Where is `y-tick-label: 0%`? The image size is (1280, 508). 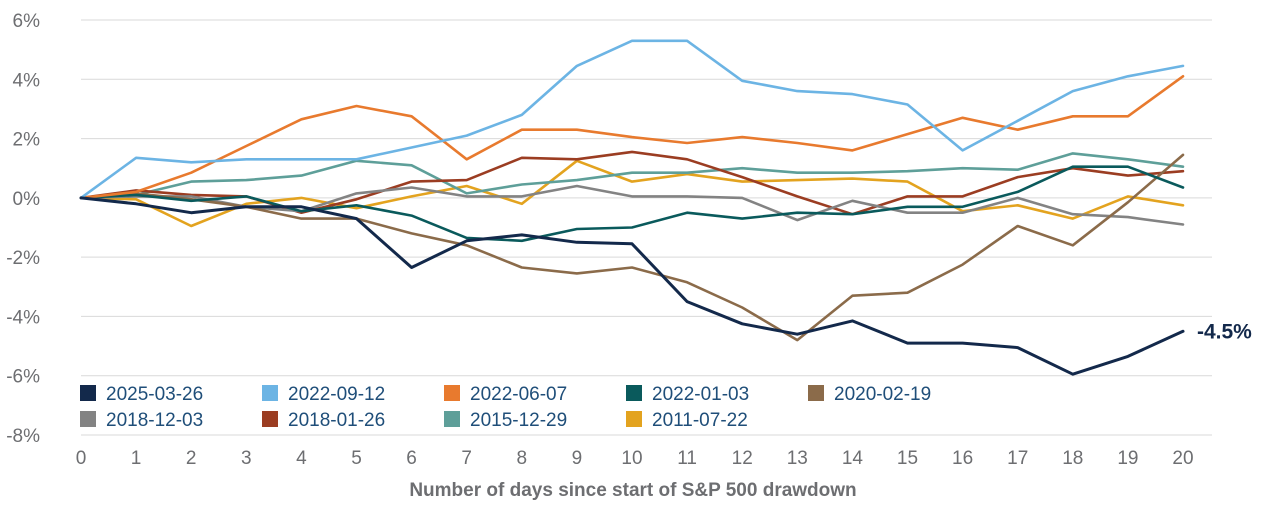 y-tick-label: 0% is located at coordinates (27, 199).